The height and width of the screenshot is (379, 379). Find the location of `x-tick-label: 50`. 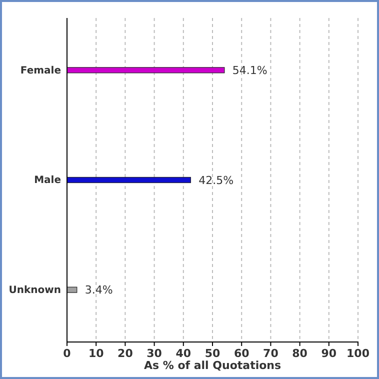

x-tick-label: 50 is located at coordinates (212, 353).